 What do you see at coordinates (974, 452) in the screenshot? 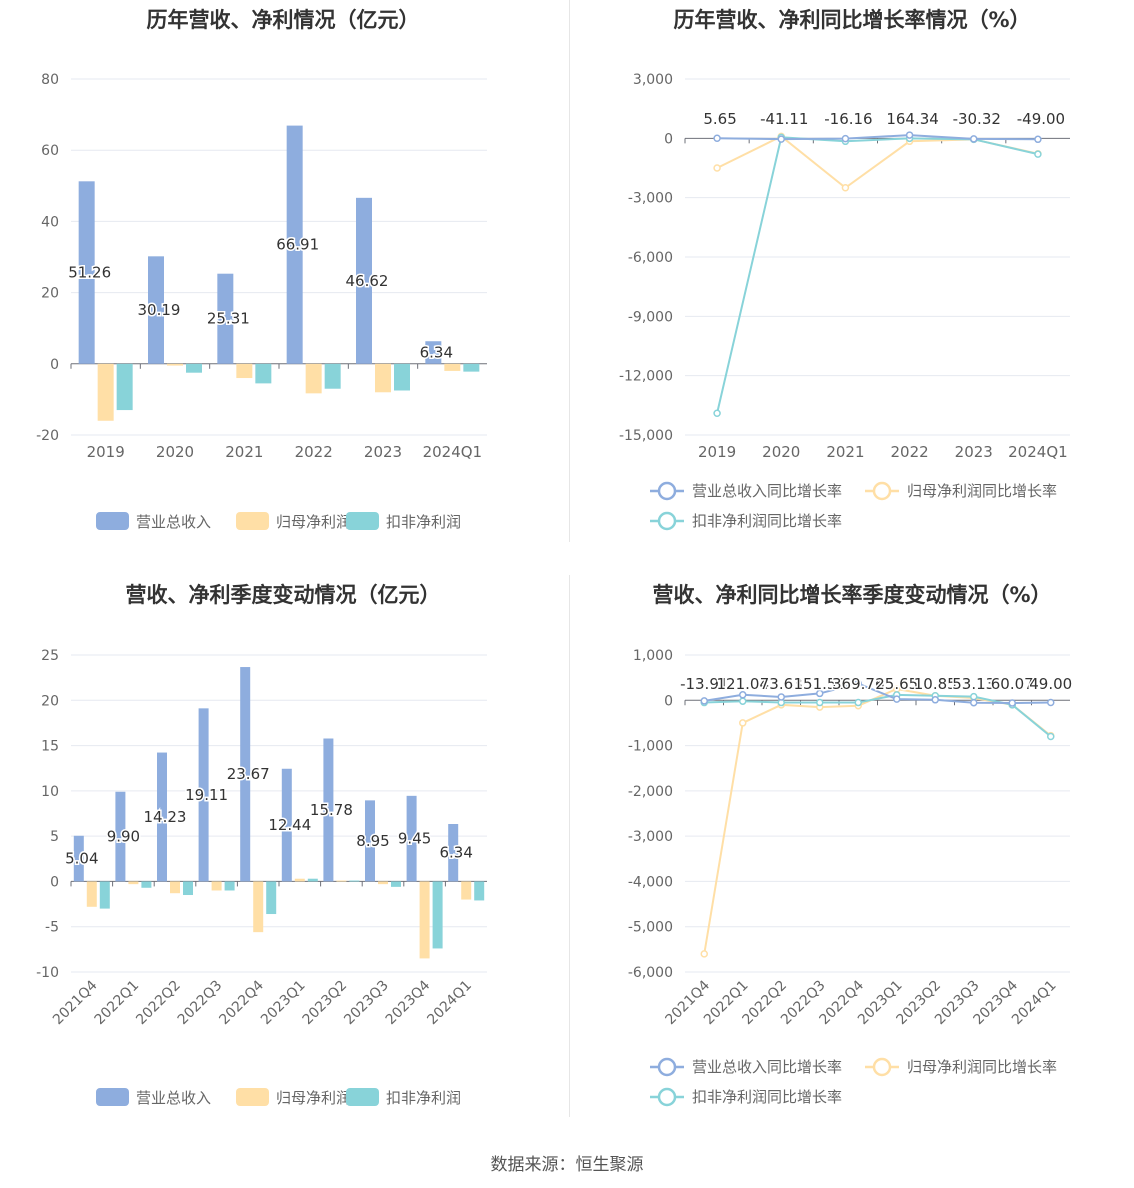
I see `x-tick-label: 2023` at bounding box center [974, 452].